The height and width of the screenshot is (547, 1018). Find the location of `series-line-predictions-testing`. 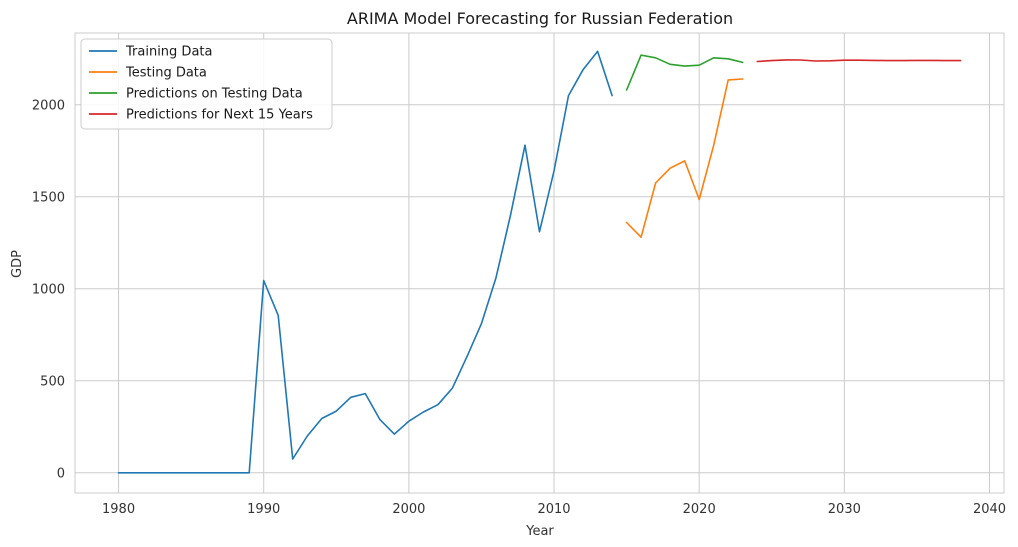

series-line-predictions-testing is located at coordinates (684, 72).